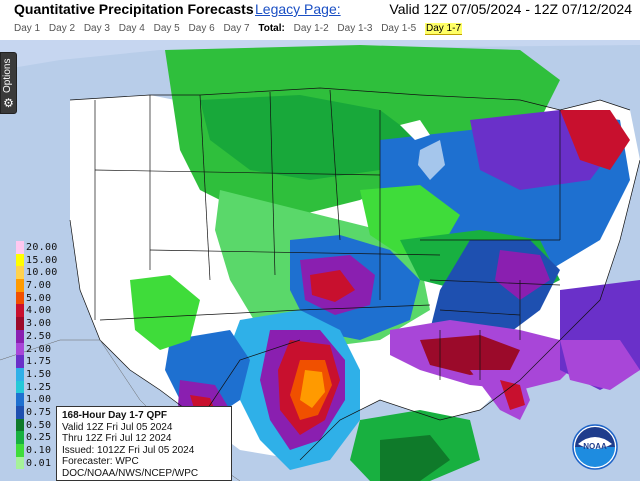 The height and width of the screenshot is (481, 640). I want to click on legend-row: 1.00, so click(40, 399).